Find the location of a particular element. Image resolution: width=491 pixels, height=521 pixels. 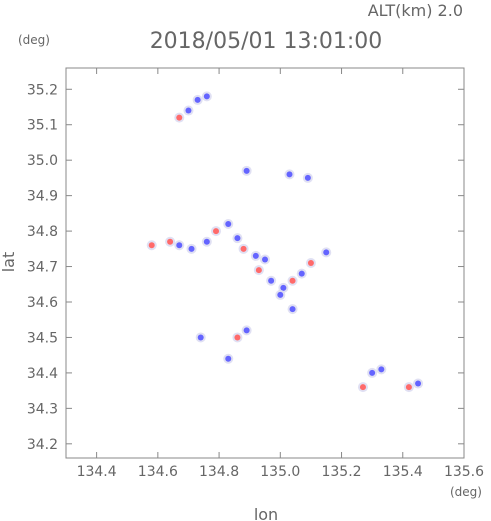

y-tick-label: 34.6 is located at coordinates (42, 303).